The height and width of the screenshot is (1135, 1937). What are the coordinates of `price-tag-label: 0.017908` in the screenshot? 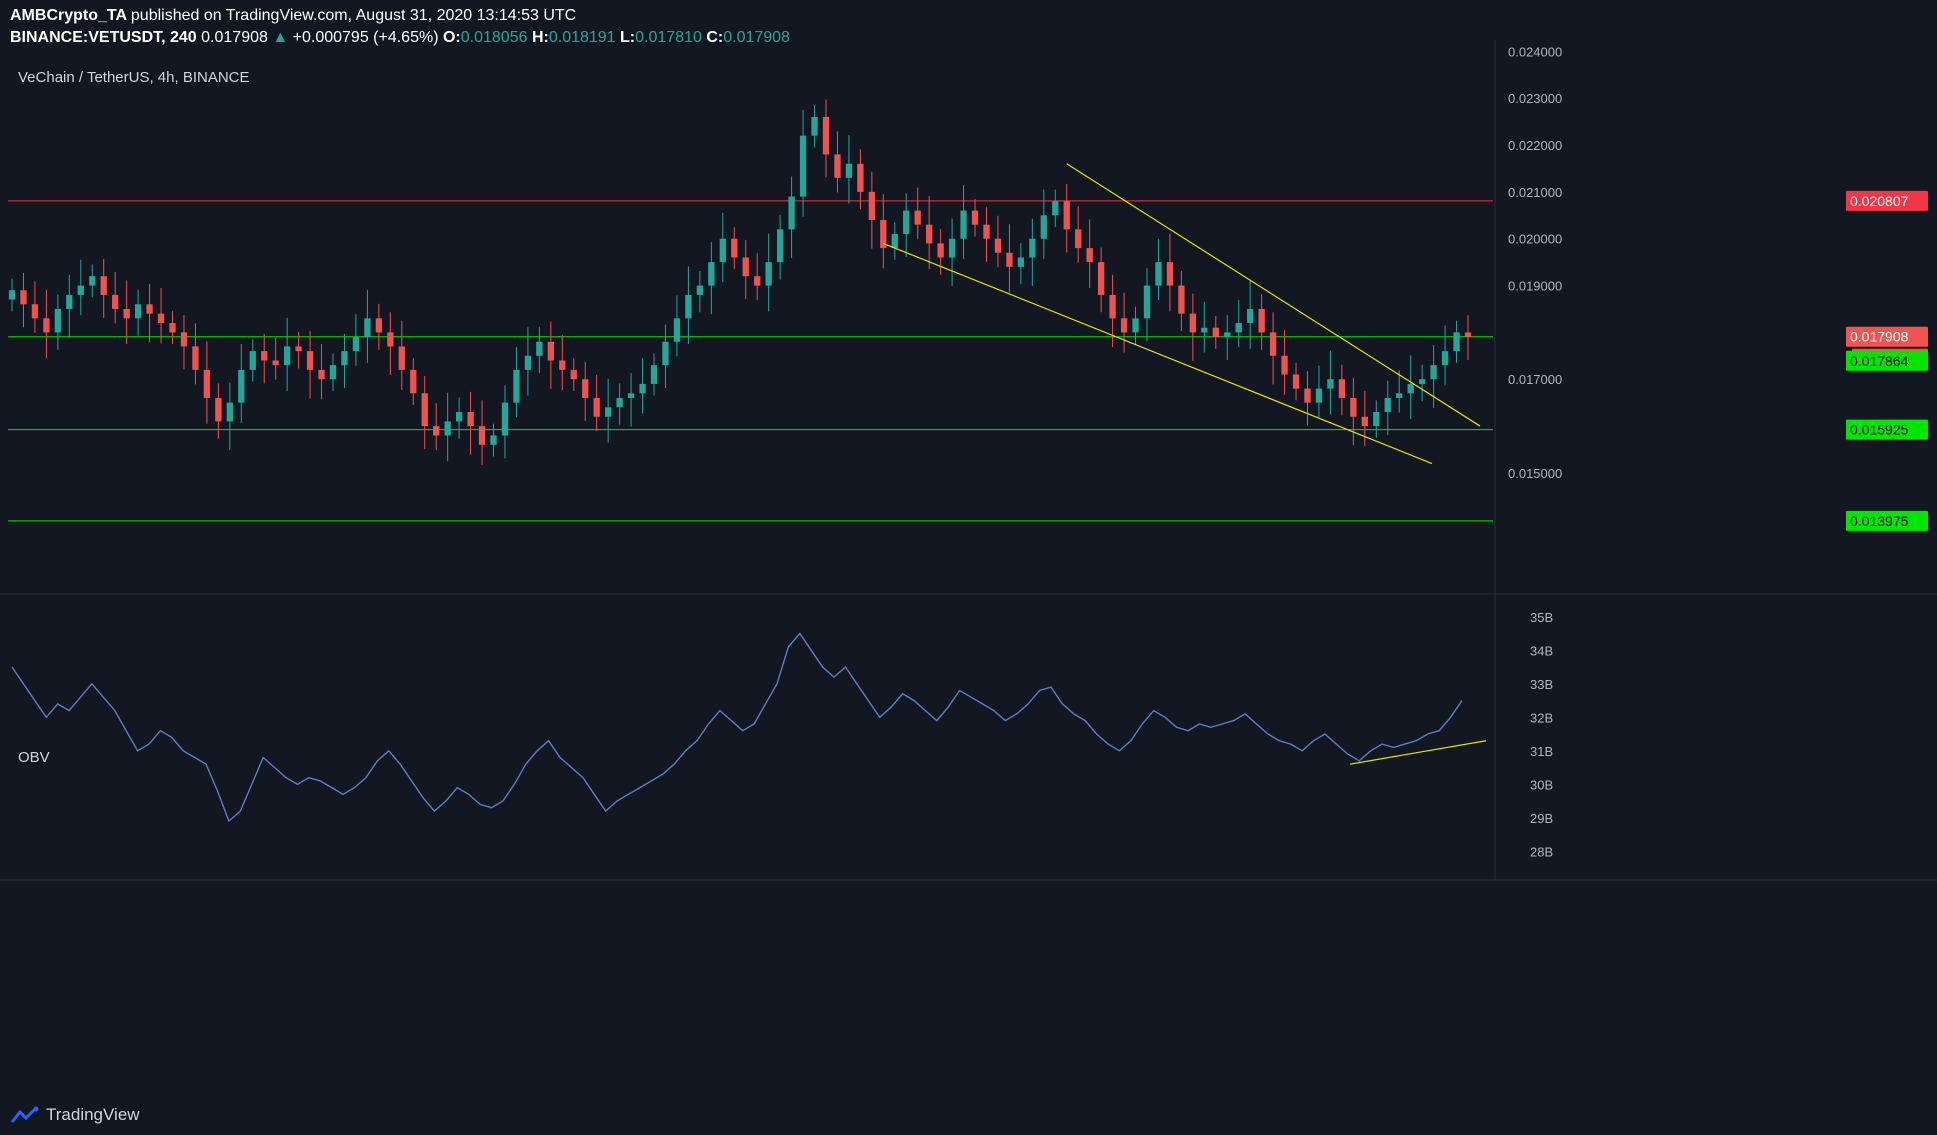 It's located at (1879, 337).